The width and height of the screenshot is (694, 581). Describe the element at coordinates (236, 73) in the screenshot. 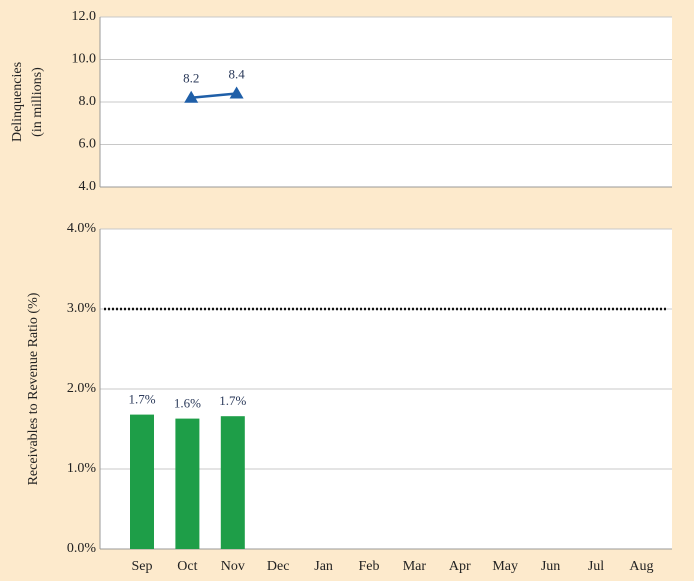

I see `data-label: 8.4` at that location.